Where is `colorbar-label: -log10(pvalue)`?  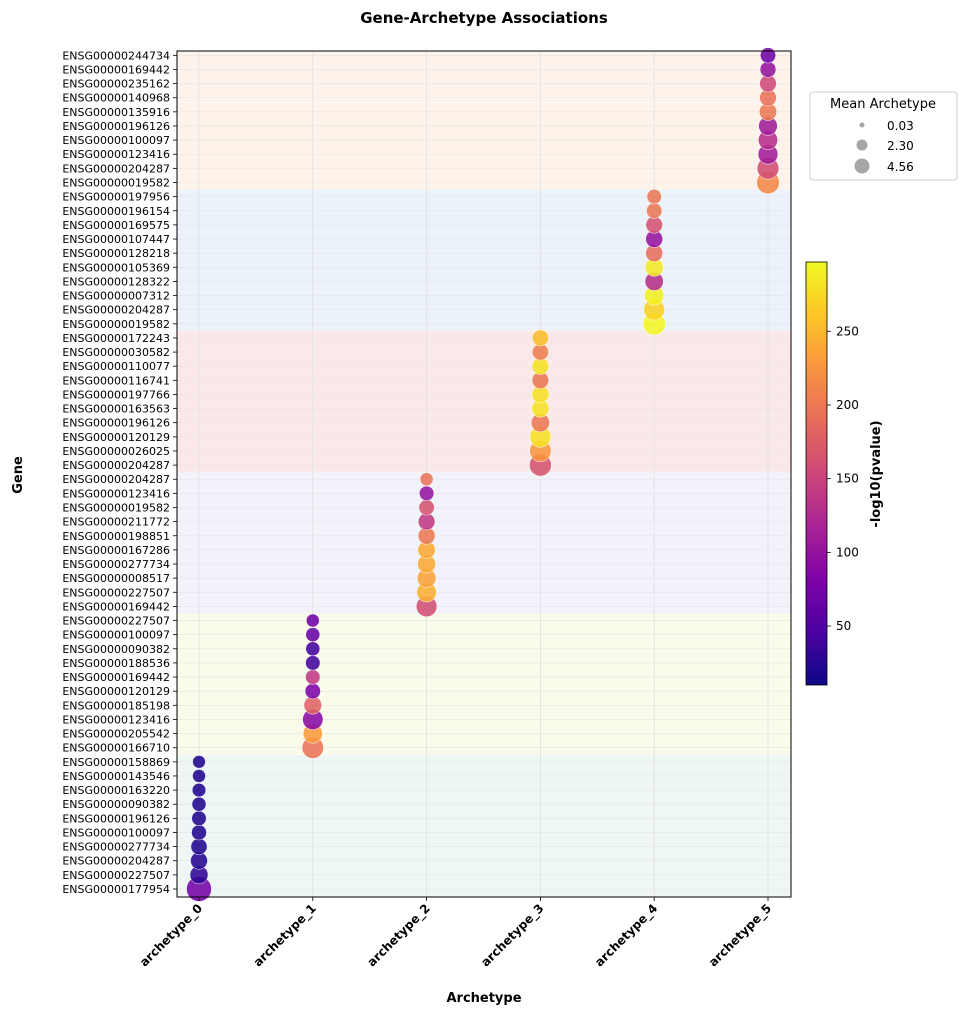
colorbar-label: -log10(pvalue) is located at coordinates (876, 473).